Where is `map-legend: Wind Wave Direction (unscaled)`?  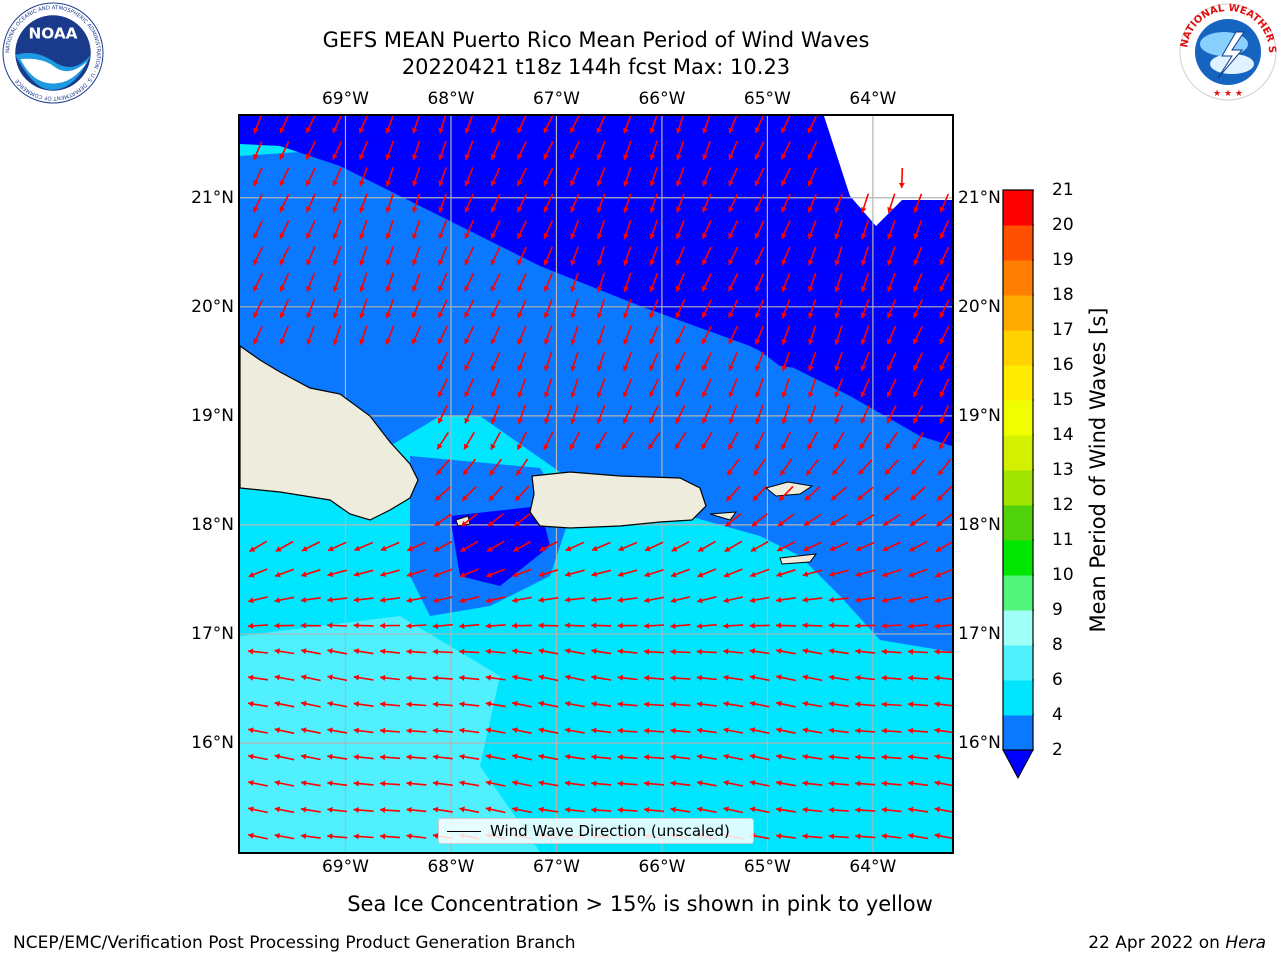 map-legend: Wind Wave Direction (unscaled) is located at coordinates (596, 831).